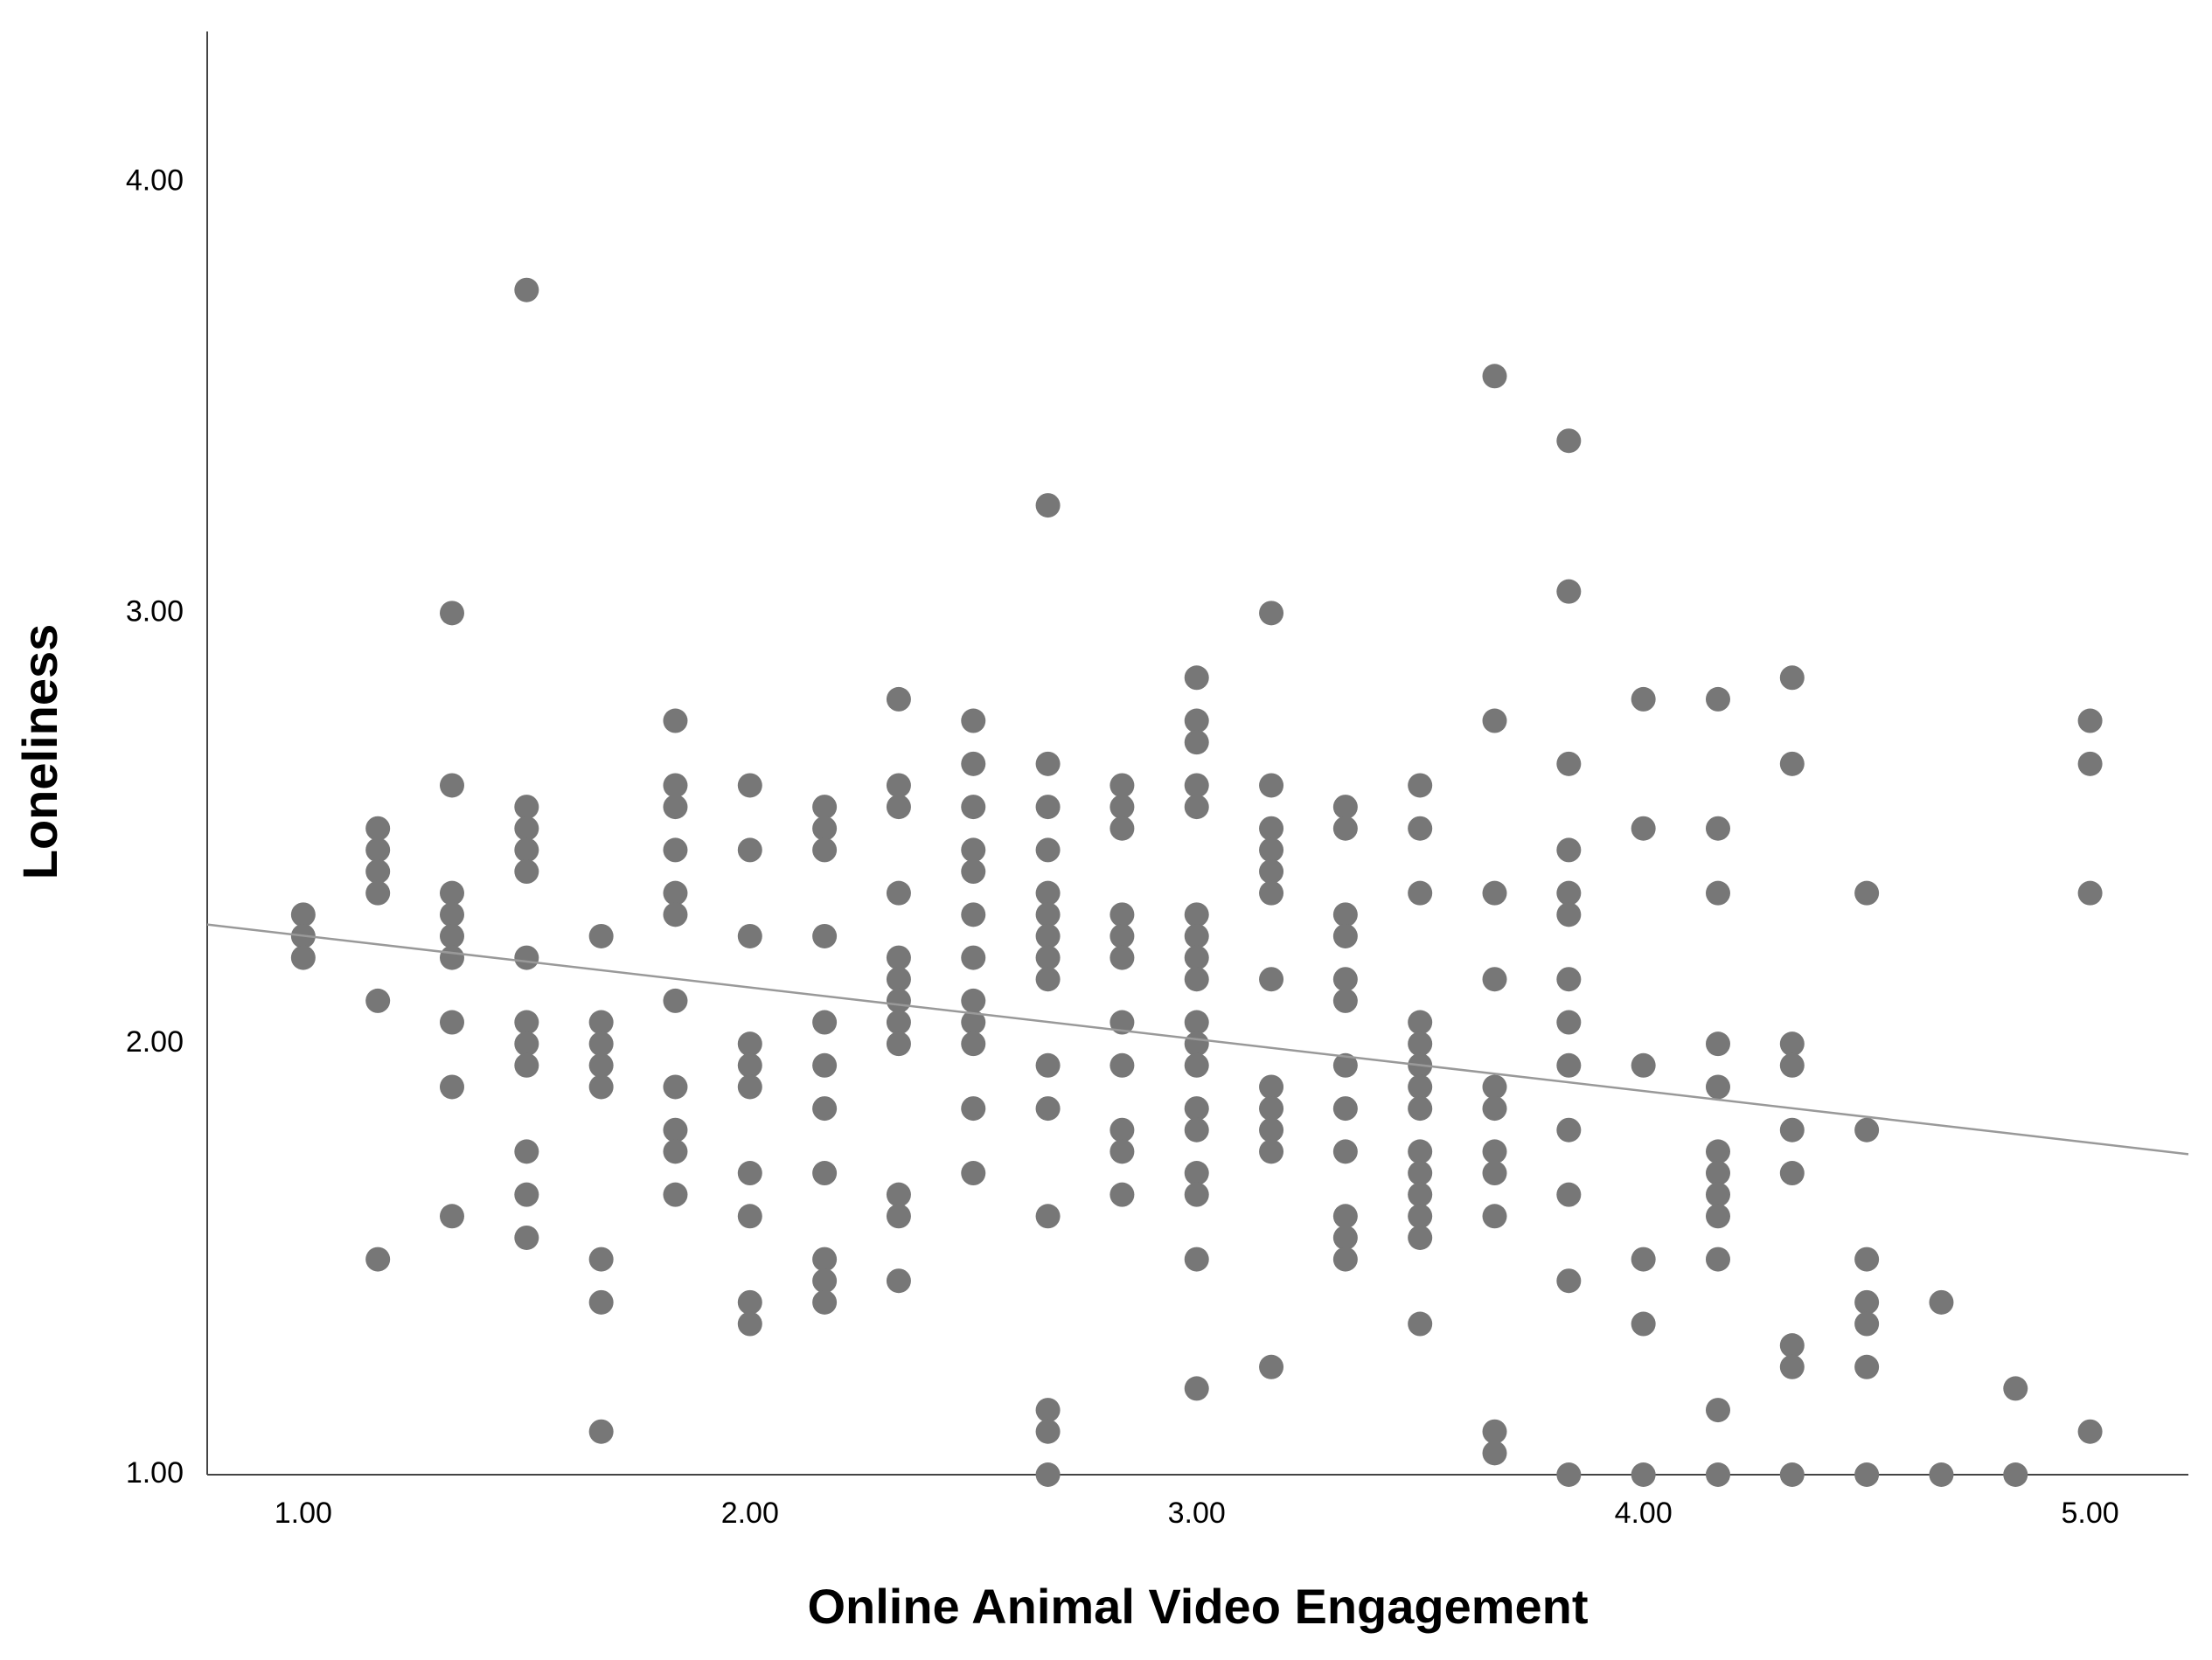 The height and width of the screenshot is (1660, 2212). What do you see at coordinates (155, 1473) in the screenshot?
I see `y-tick-label: 1.00` at bounding box center [155, 1473].